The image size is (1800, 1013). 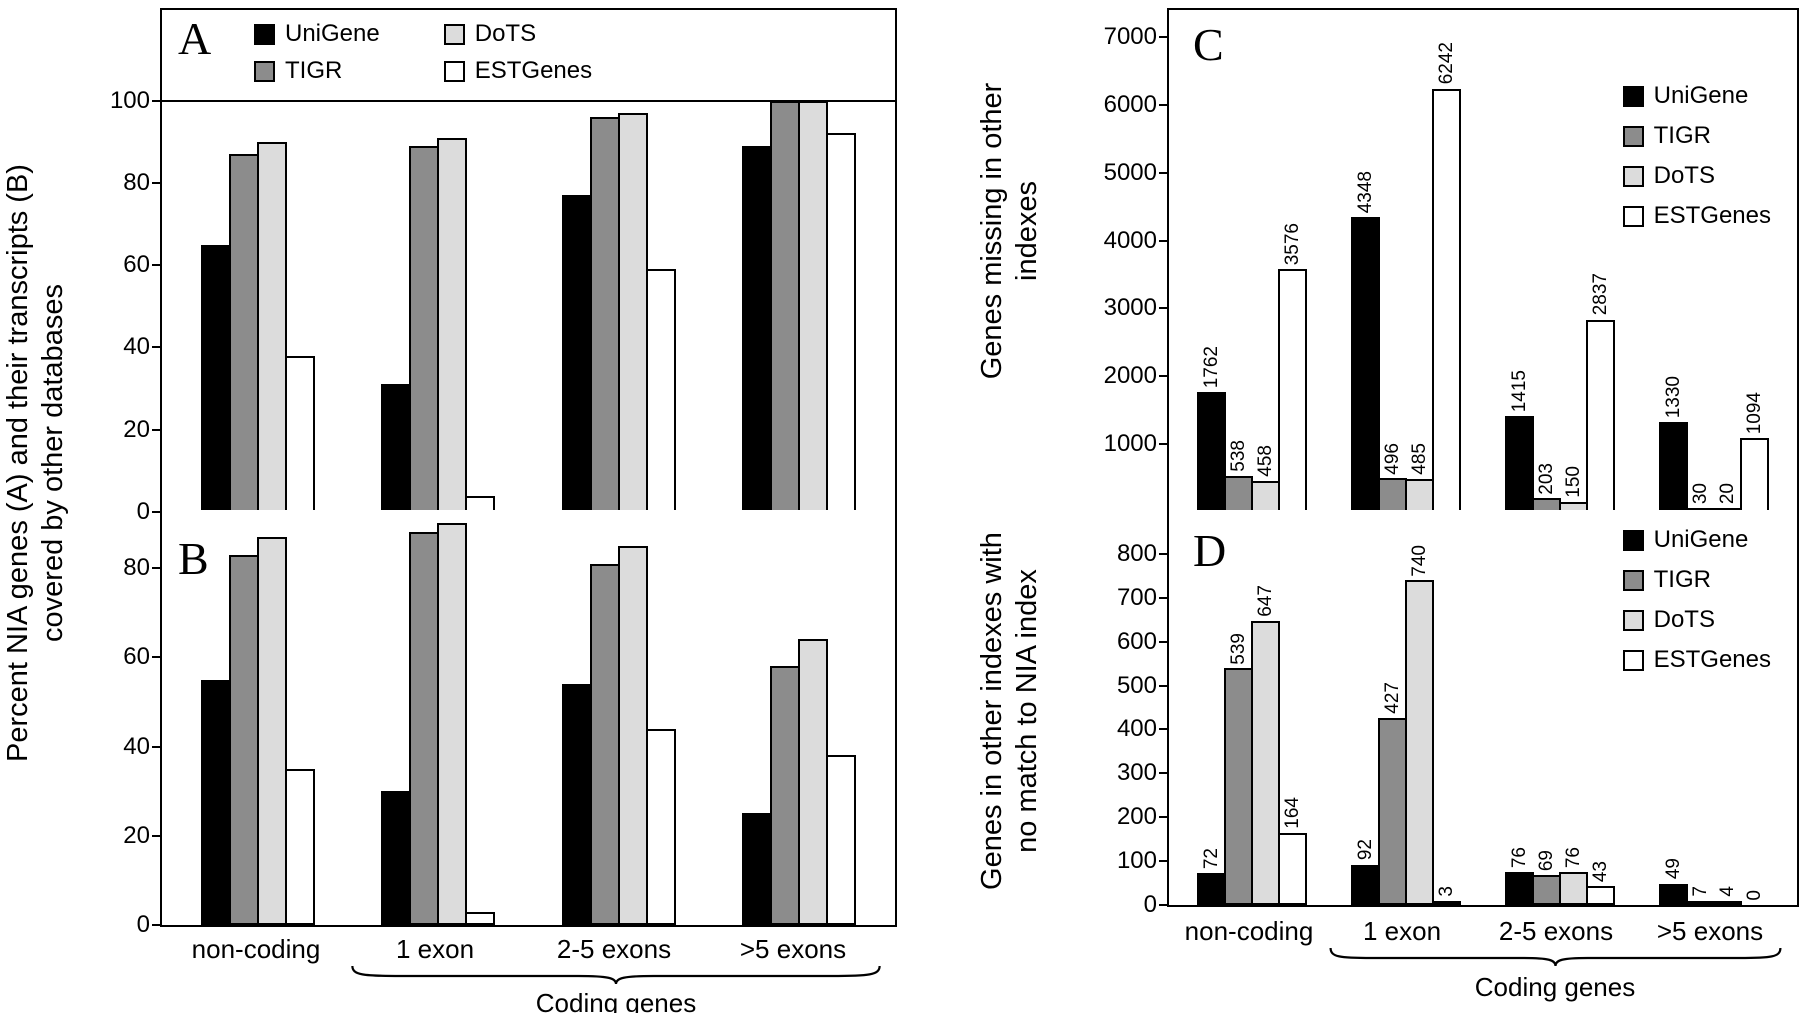 I want to click on bar-value-label-estgenes-non-coding: 164, so click(x=1292, y=813).